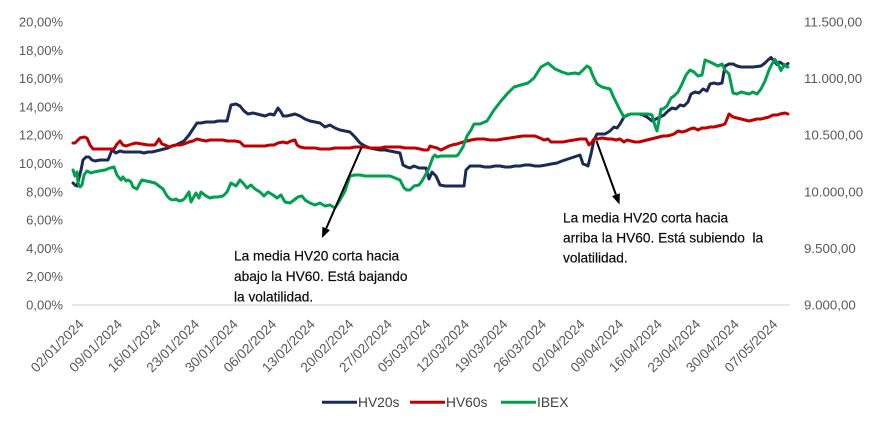 The image size is (872, 426). What do you see at coordinates (830, 305) in the screenshot?
I see `svg-text: 9.000,00` at bounding box center [830, 305].